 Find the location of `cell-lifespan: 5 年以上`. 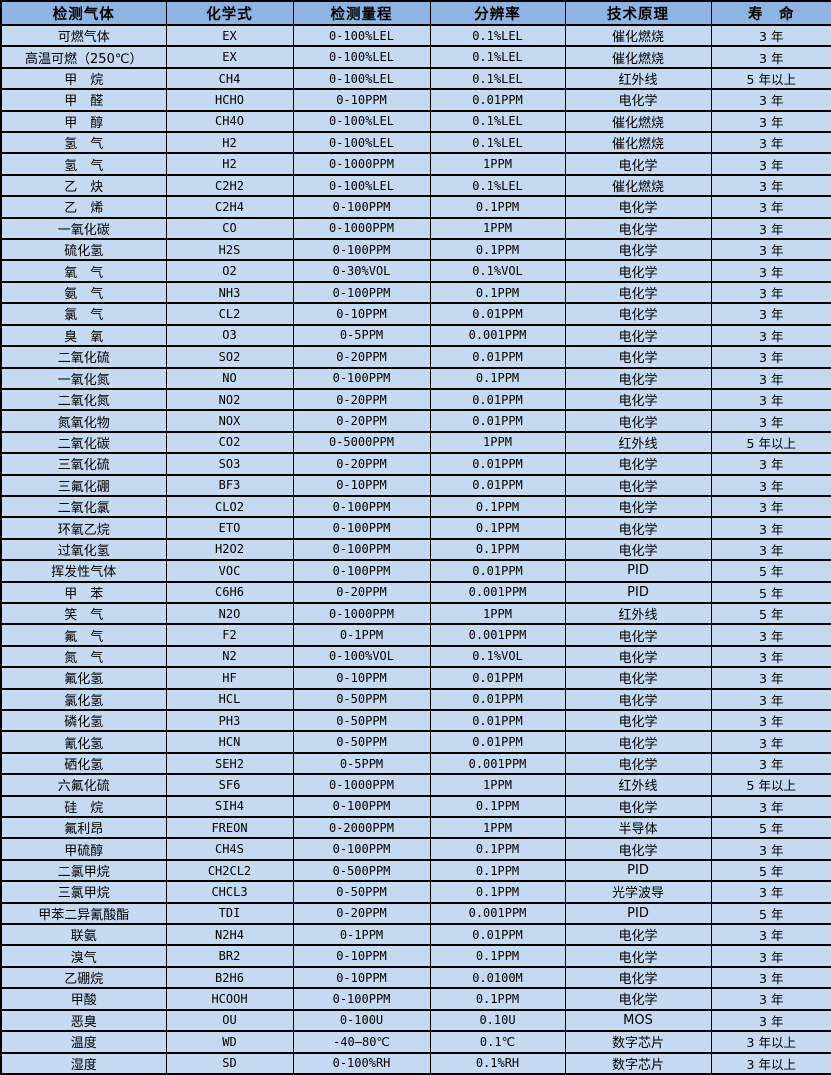

cell-lifespan: 5 年以上 is located at coordinates (770, 442).